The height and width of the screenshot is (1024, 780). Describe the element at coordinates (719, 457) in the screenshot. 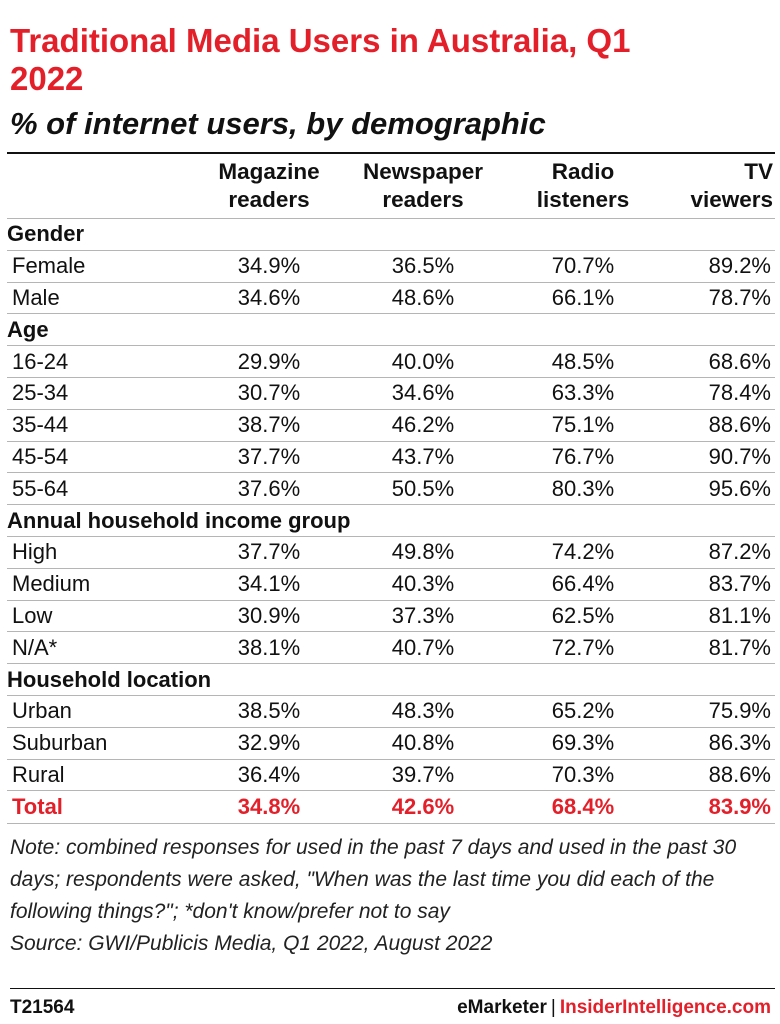

I see `value-cell: 90.7%` at that location.